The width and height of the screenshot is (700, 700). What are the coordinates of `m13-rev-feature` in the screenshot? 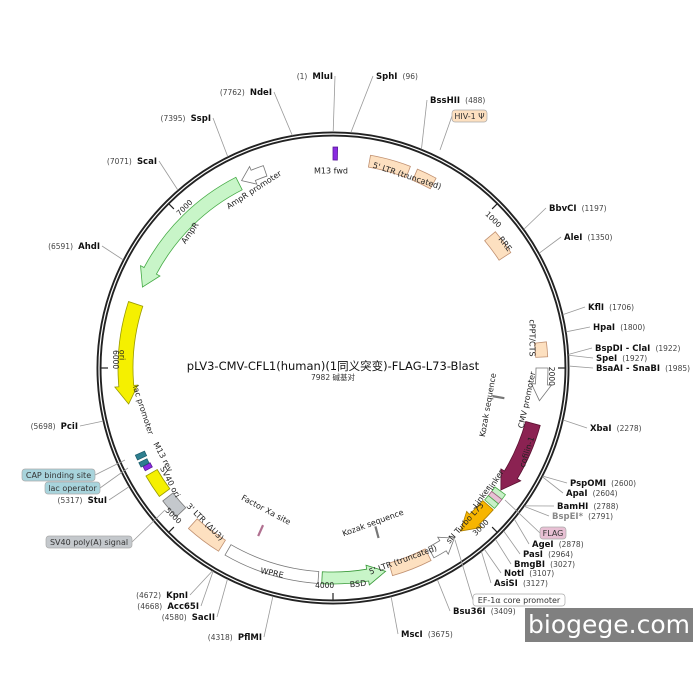 It's located at (147, 467).